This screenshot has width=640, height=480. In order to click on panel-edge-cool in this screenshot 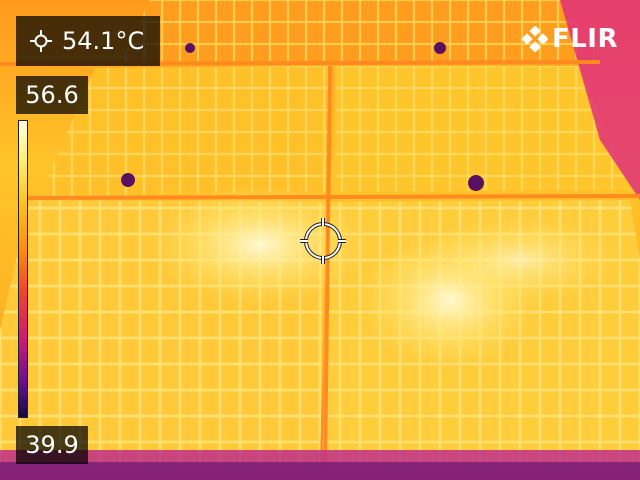, I will do `click(600, 100)`.